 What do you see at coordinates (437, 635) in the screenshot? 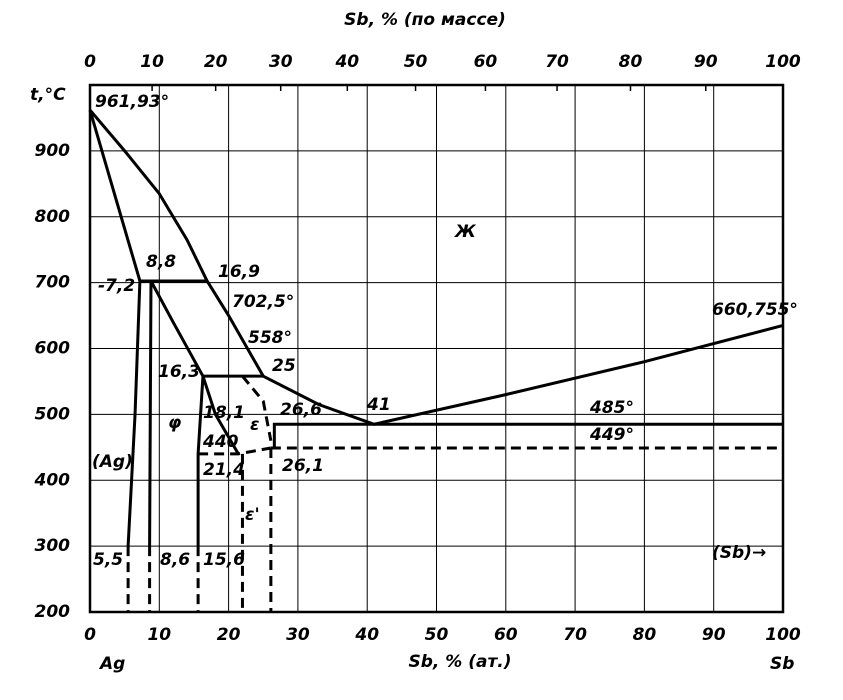
I see `x-tick-label: 50` at bounding box center [437, 635].